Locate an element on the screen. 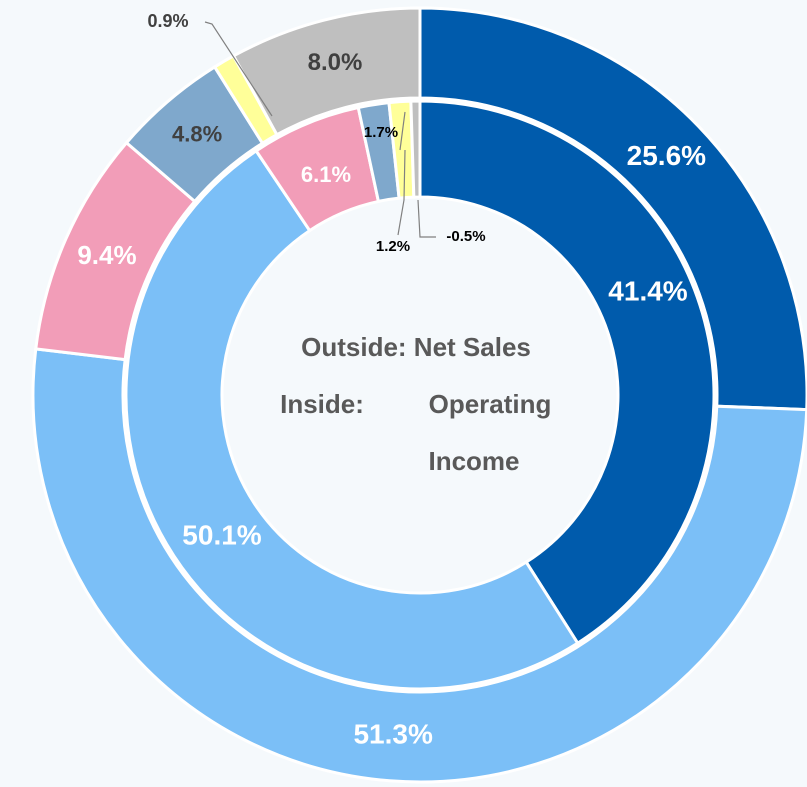 This screenshot has height=787, width=807. data-label: 51.3% is located at coordinates (392, 733).